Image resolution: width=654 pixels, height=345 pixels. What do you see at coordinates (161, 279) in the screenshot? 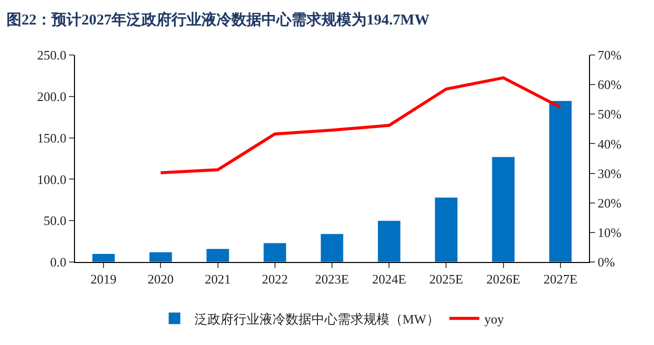
I see `x-tick-label: 2020` at bounding box center [161, 279].